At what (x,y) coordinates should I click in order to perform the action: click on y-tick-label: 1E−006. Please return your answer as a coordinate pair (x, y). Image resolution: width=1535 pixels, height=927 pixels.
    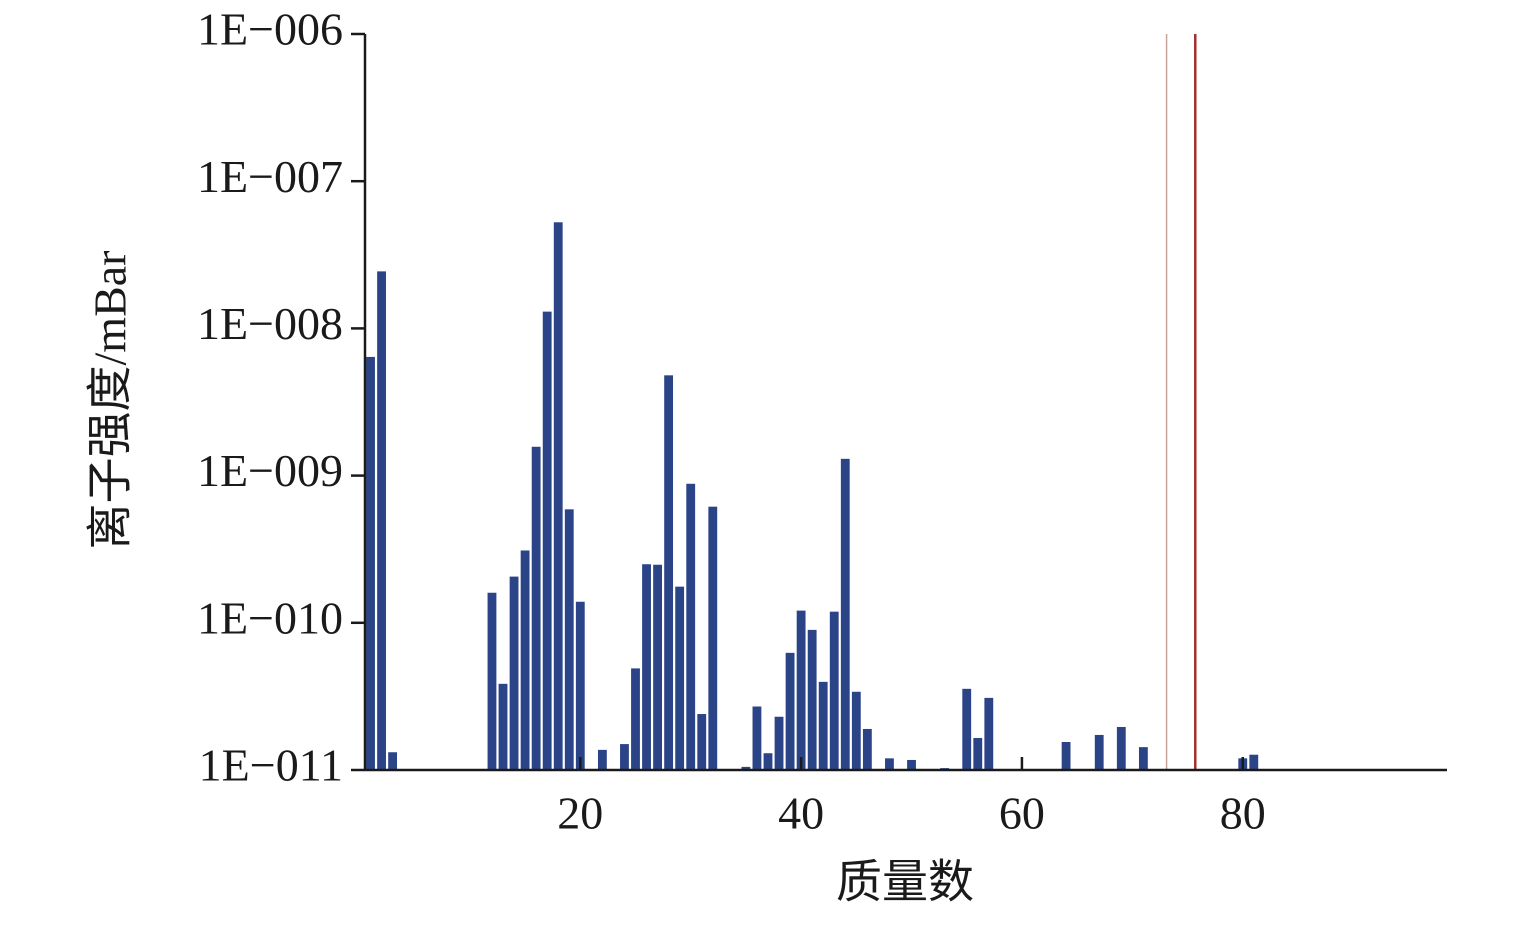
    Looking at the image, I should click on (270, 29).